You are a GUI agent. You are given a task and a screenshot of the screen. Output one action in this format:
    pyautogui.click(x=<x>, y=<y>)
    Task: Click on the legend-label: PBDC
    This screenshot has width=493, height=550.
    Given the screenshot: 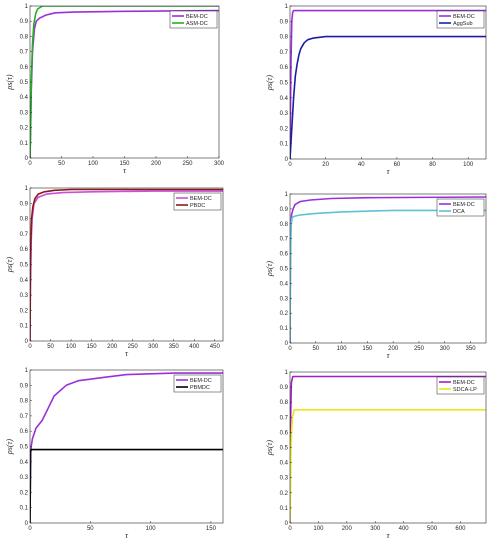 What is the action you would take?
    pyautogui.click(x=197, y=206)
    